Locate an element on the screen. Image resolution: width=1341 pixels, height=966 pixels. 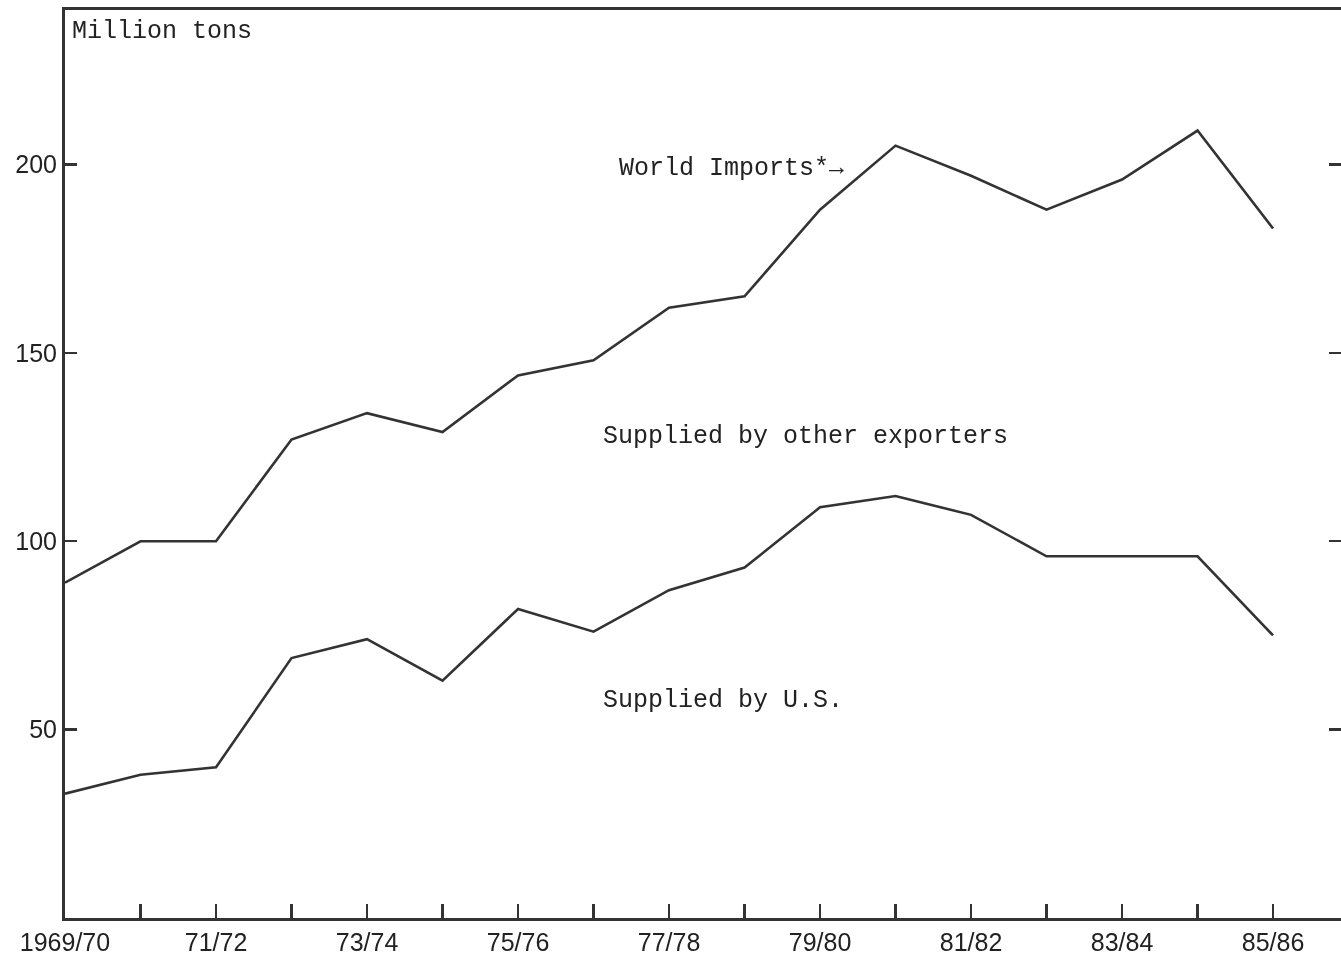
y-tick-label: 100 is located at coordinates (36, 540).